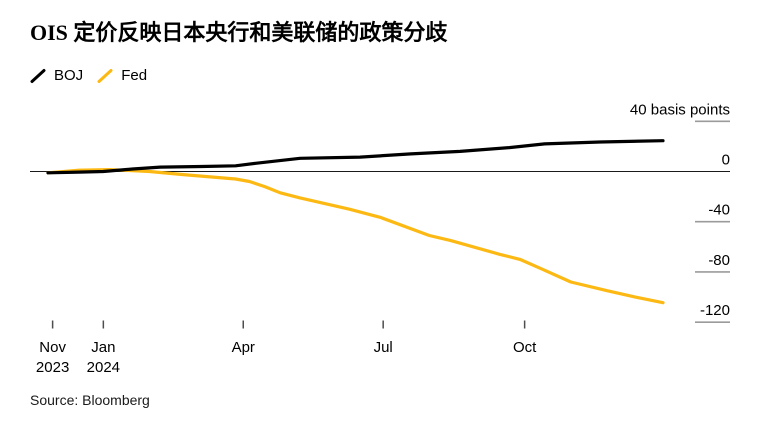 The width and height of the screenshot is (760, 423). Describe the element at coordinates (90, 400) in the screenshot. I see `source-note: Source: Bloomberg` at that location.